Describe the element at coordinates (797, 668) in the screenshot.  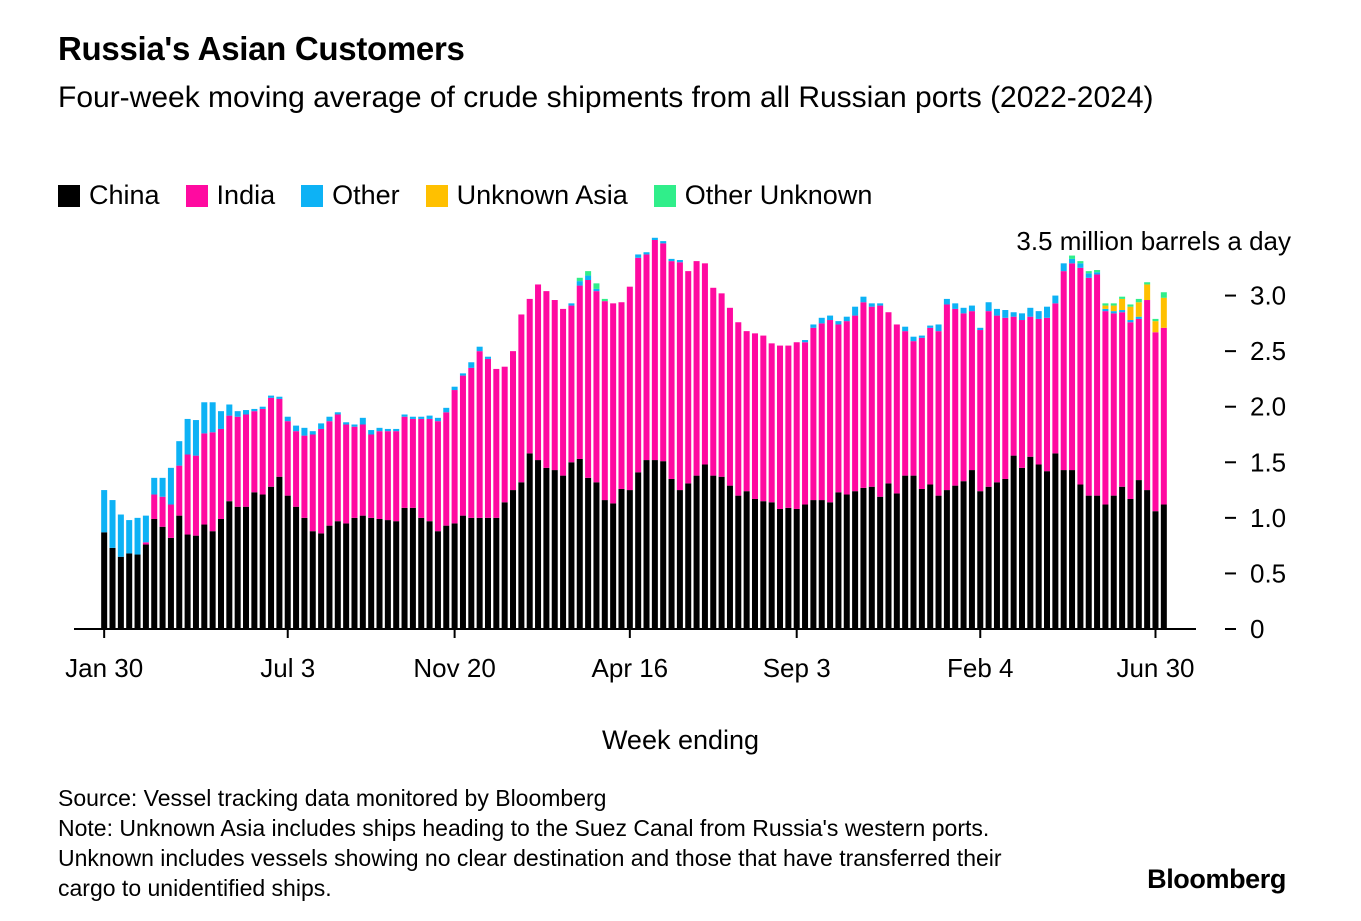
I see `x-tick-label-4: Sep 3` at that location.